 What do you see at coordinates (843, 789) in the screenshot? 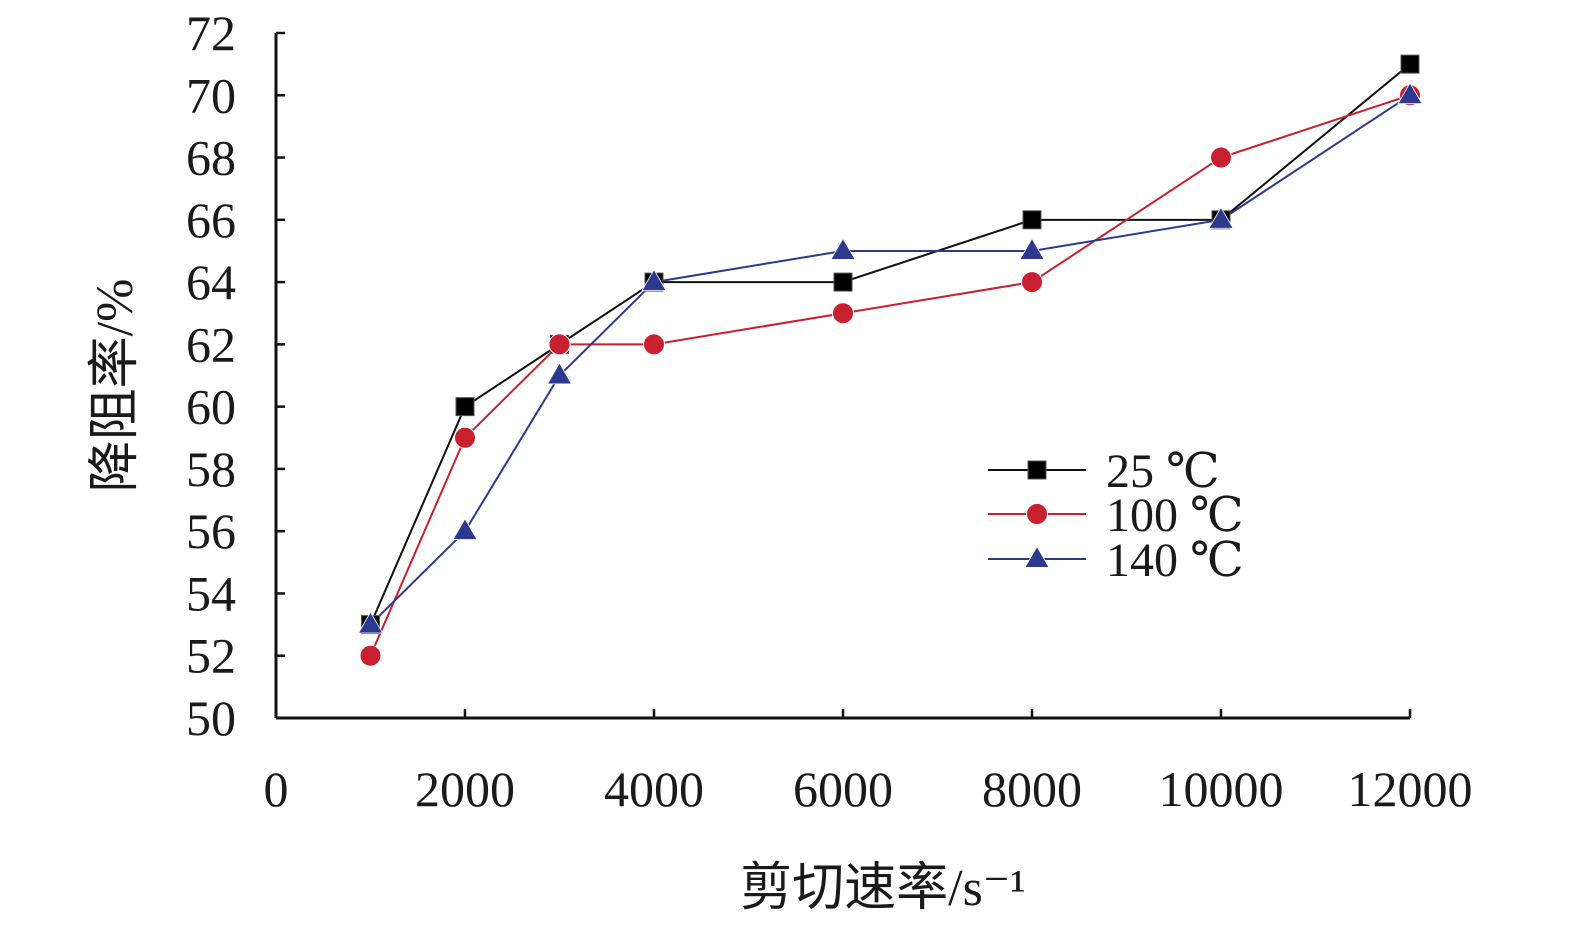
I see `x-tick-label: 6000` at bounding box center [843, 789].